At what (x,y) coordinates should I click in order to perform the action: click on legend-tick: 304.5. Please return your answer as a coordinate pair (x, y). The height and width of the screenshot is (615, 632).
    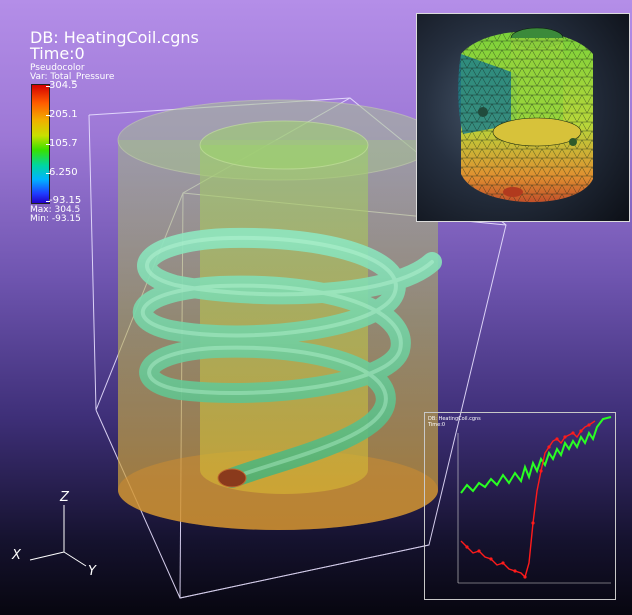
    Looking at the image, I should click on (62, 85).